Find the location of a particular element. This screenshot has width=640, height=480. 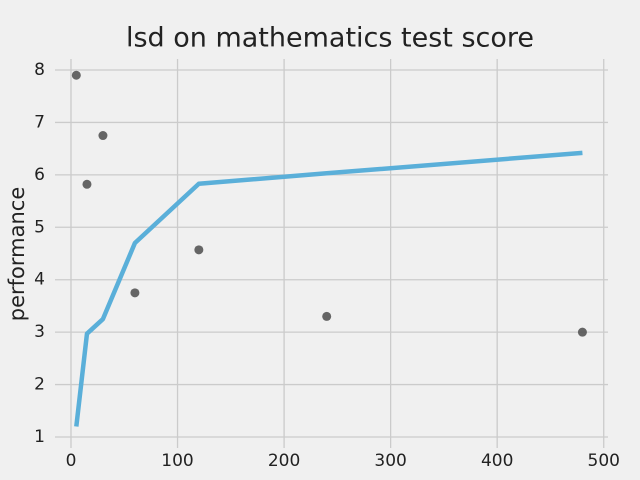

y-tick-label: 6 is located at coordinates (39, 175).